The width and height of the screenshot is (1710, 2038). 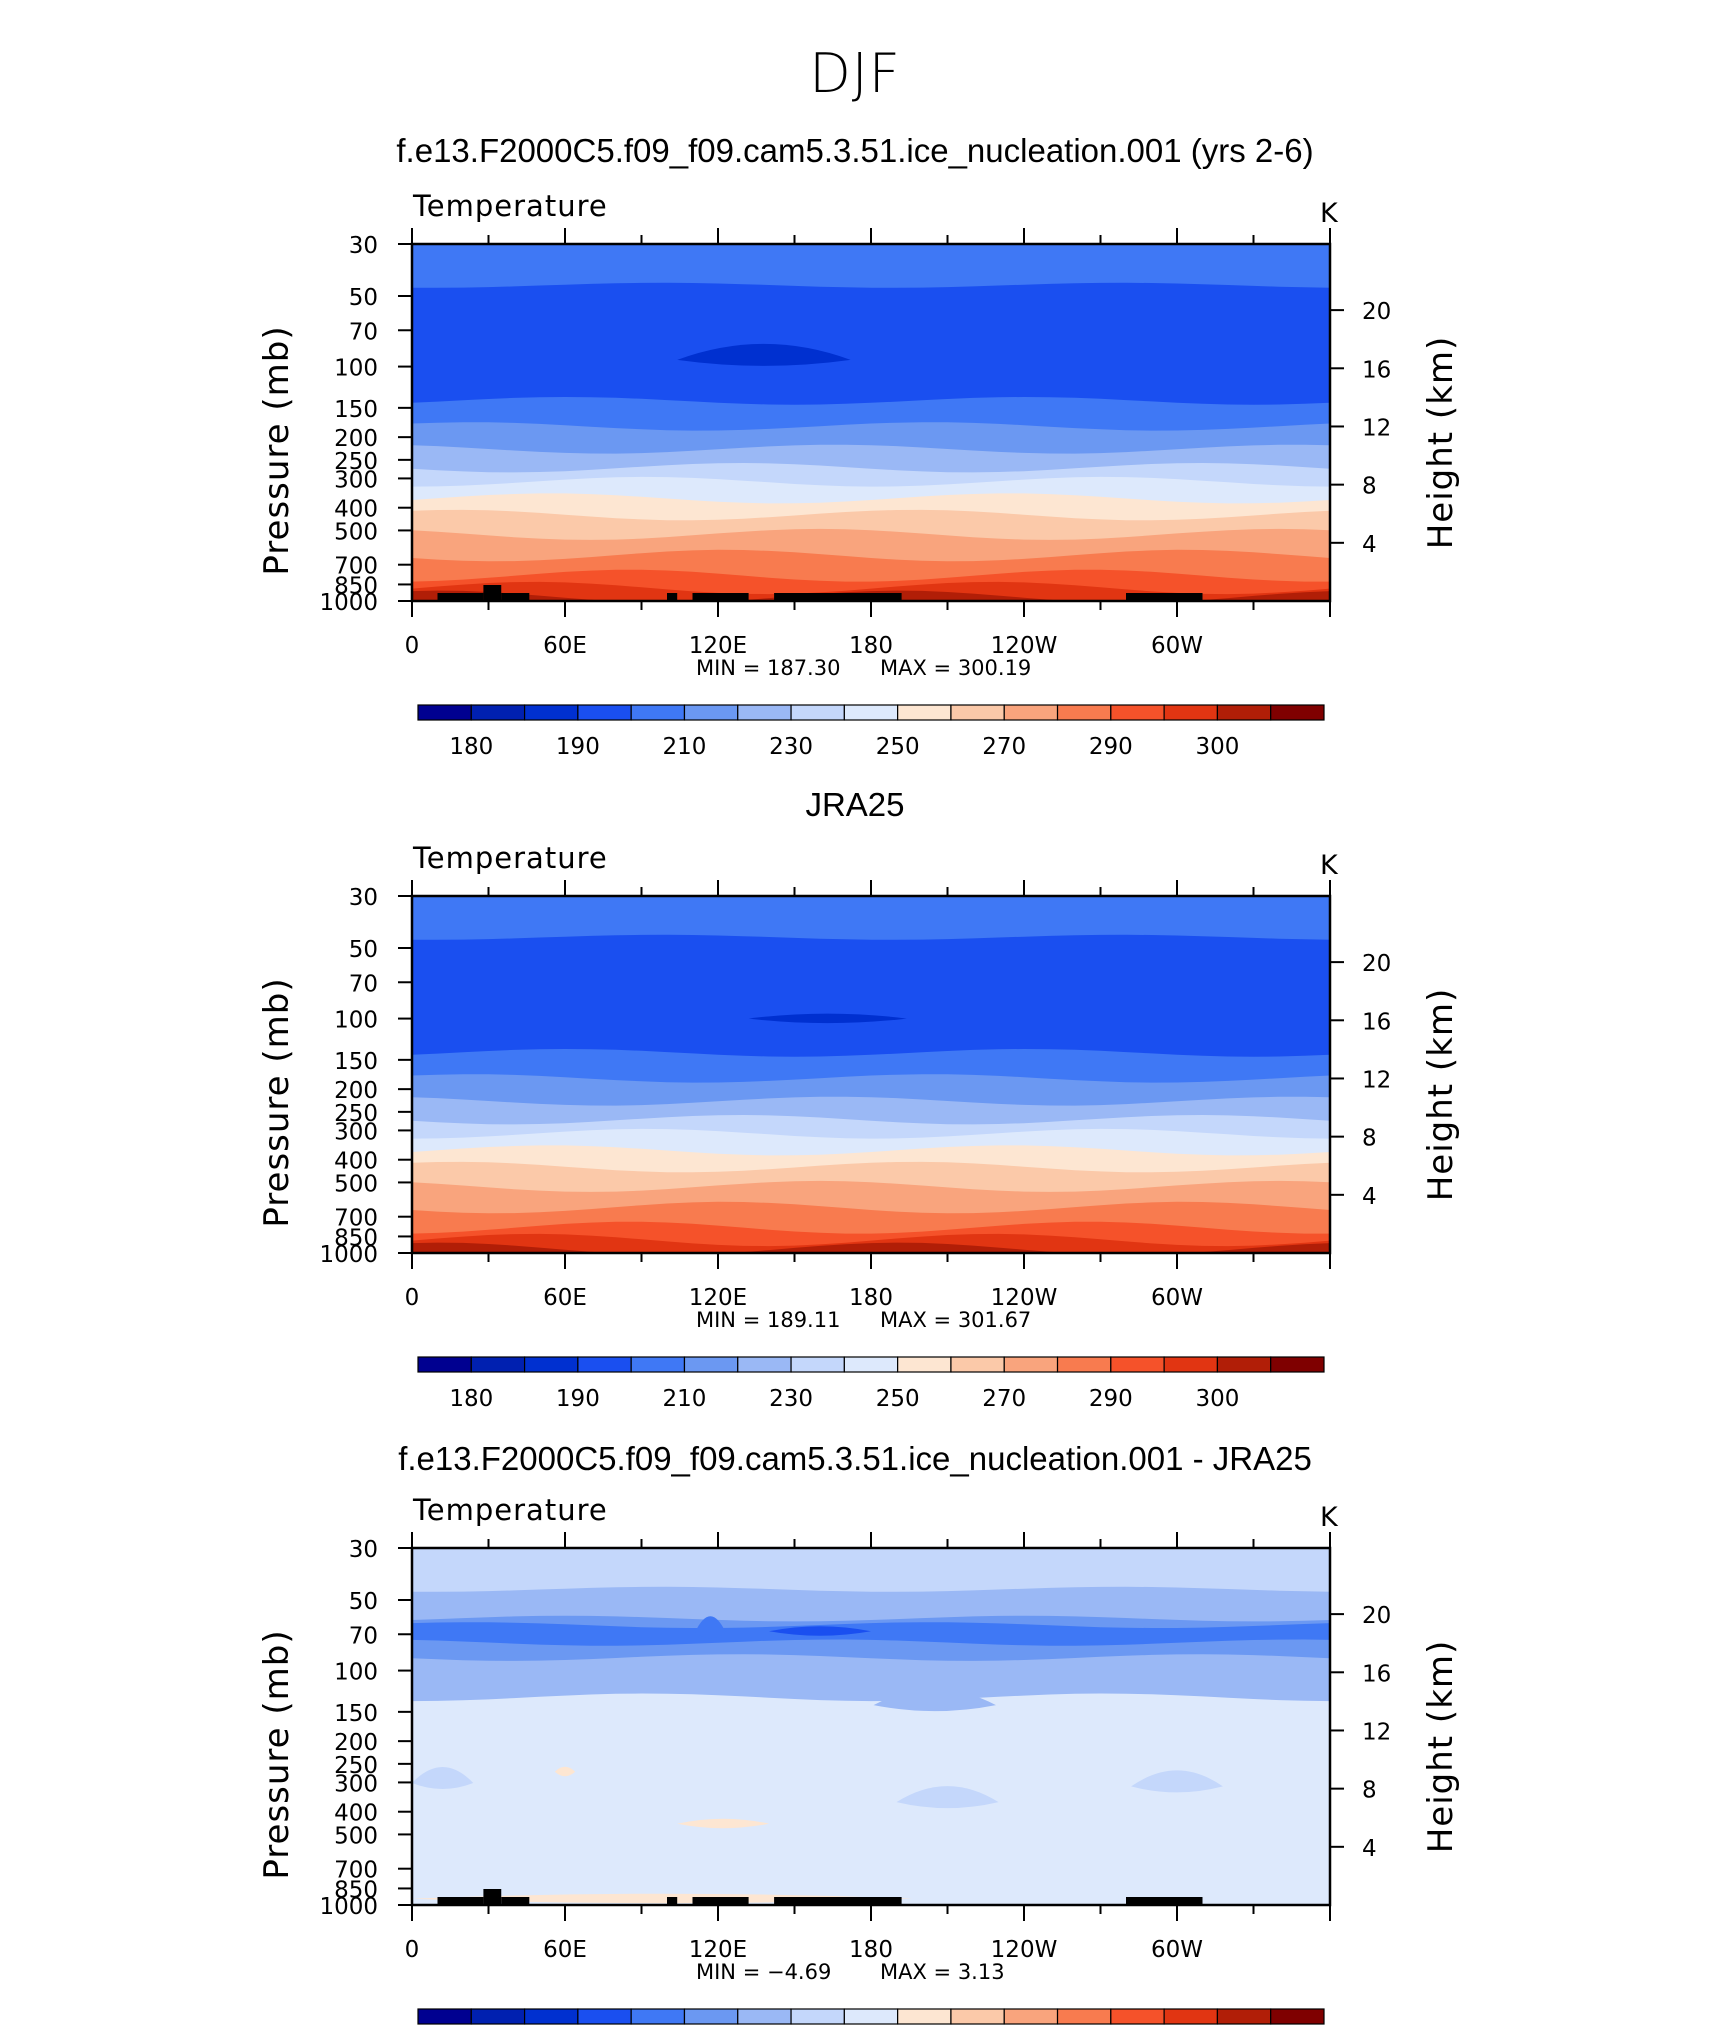 I want to click on y-tick-label: 850, so click(x=356, y=1238).